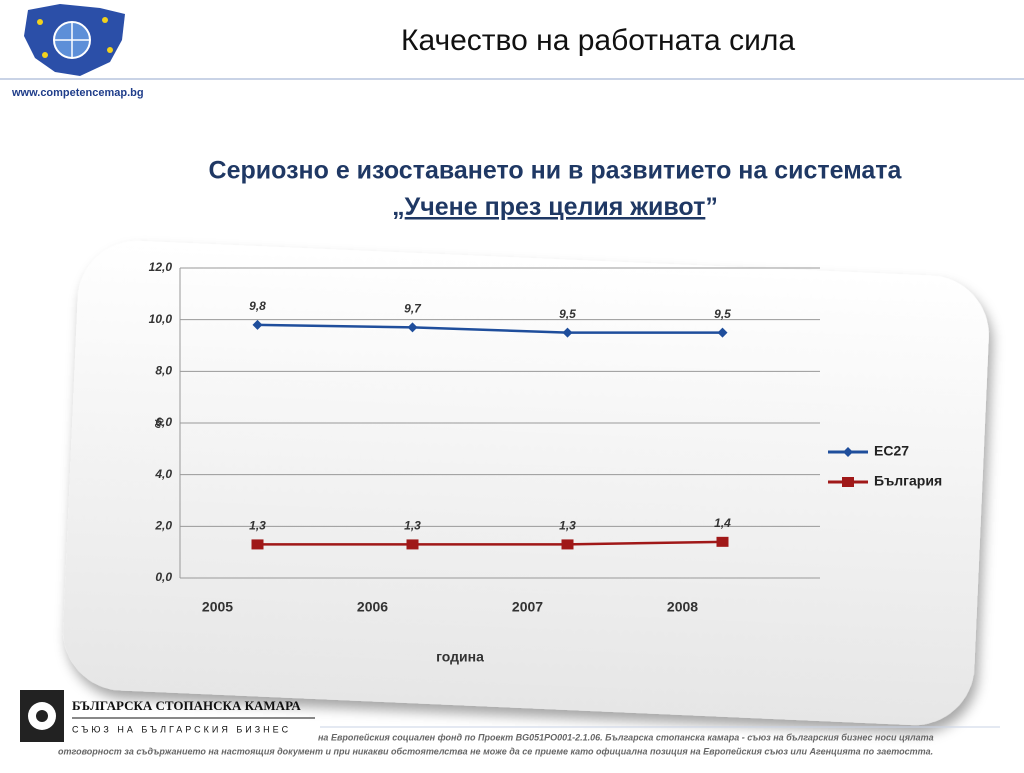 The width and height of the screenshot is (1024, 773). I want to click on legend-label: ЕС27, so click(891, 451).